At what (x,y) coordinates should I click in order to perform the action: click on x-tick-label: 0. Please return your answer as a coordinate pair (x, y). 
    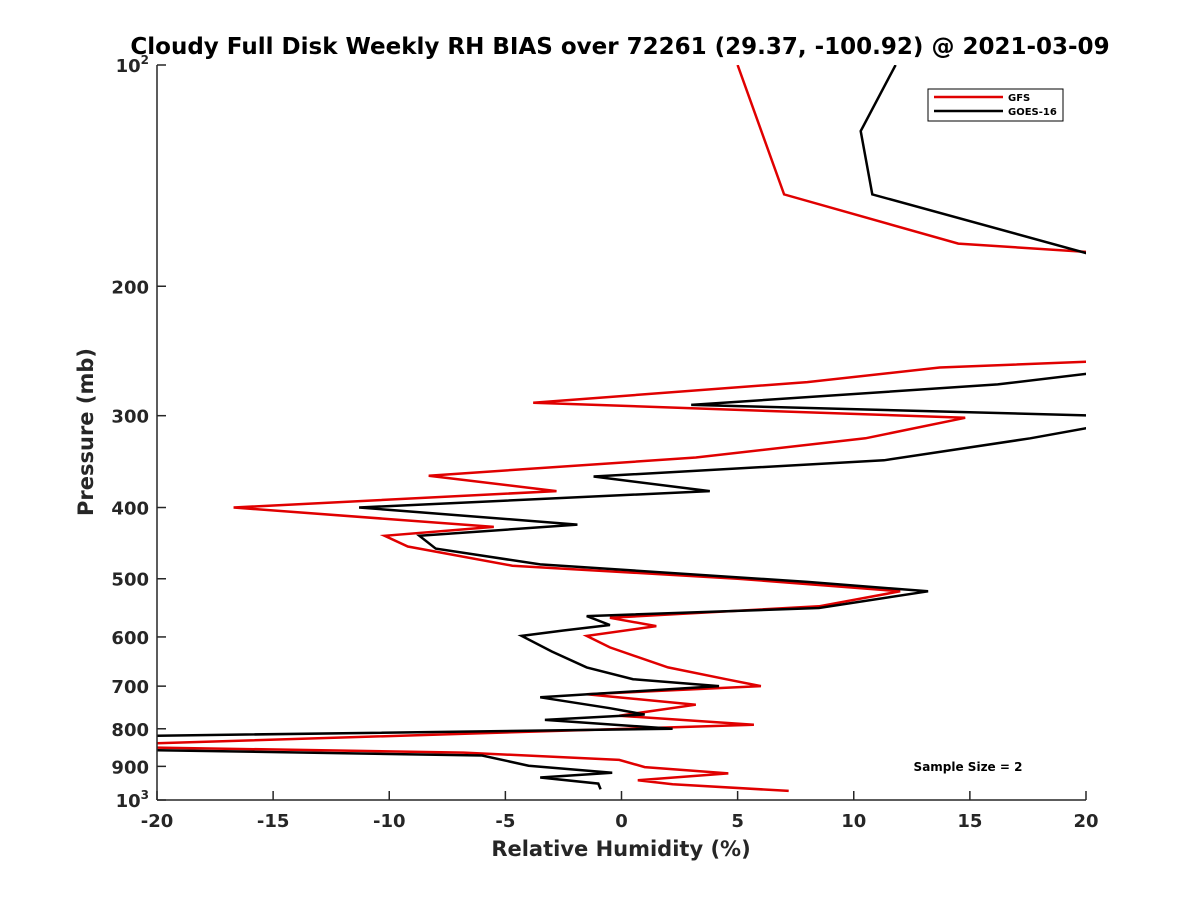
    Looking at the image, I should click on (621, 821).